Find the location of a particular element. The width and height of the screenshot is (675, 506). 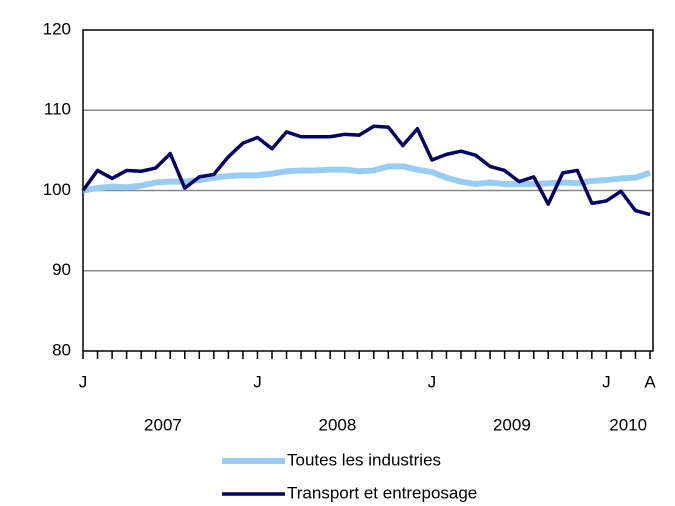

series-line is located at coordinates (366, 178).